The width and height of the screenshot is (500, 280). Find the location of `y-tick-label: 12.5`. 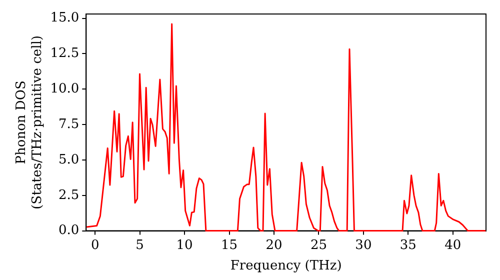

y-tick-label: 12.5 is located at coordinates (65, 54).